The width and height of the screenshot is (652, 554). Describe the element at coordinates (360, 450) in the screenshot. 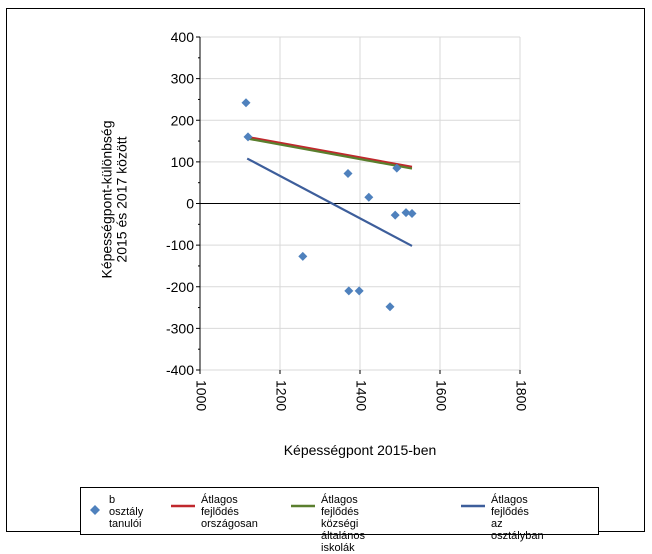

I see `x-axis-title: Képességpont 2015-ben` at that location.